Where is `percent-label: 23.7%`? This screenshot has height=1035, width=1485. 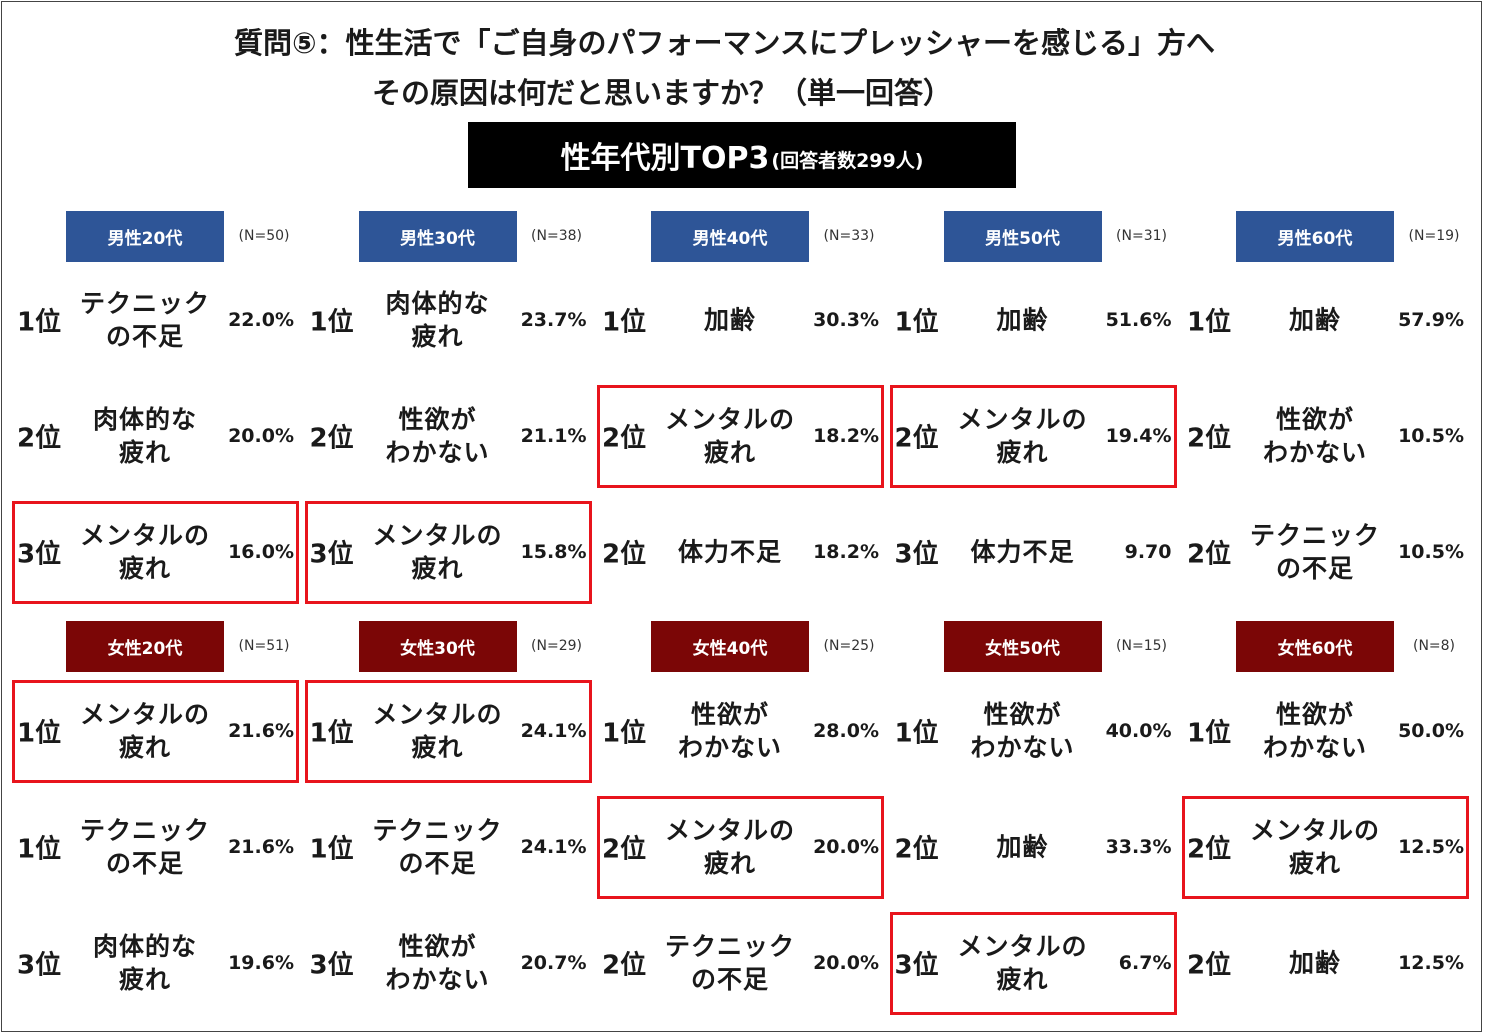
percent-label: 23.7% is located at coordinates (553, 320).